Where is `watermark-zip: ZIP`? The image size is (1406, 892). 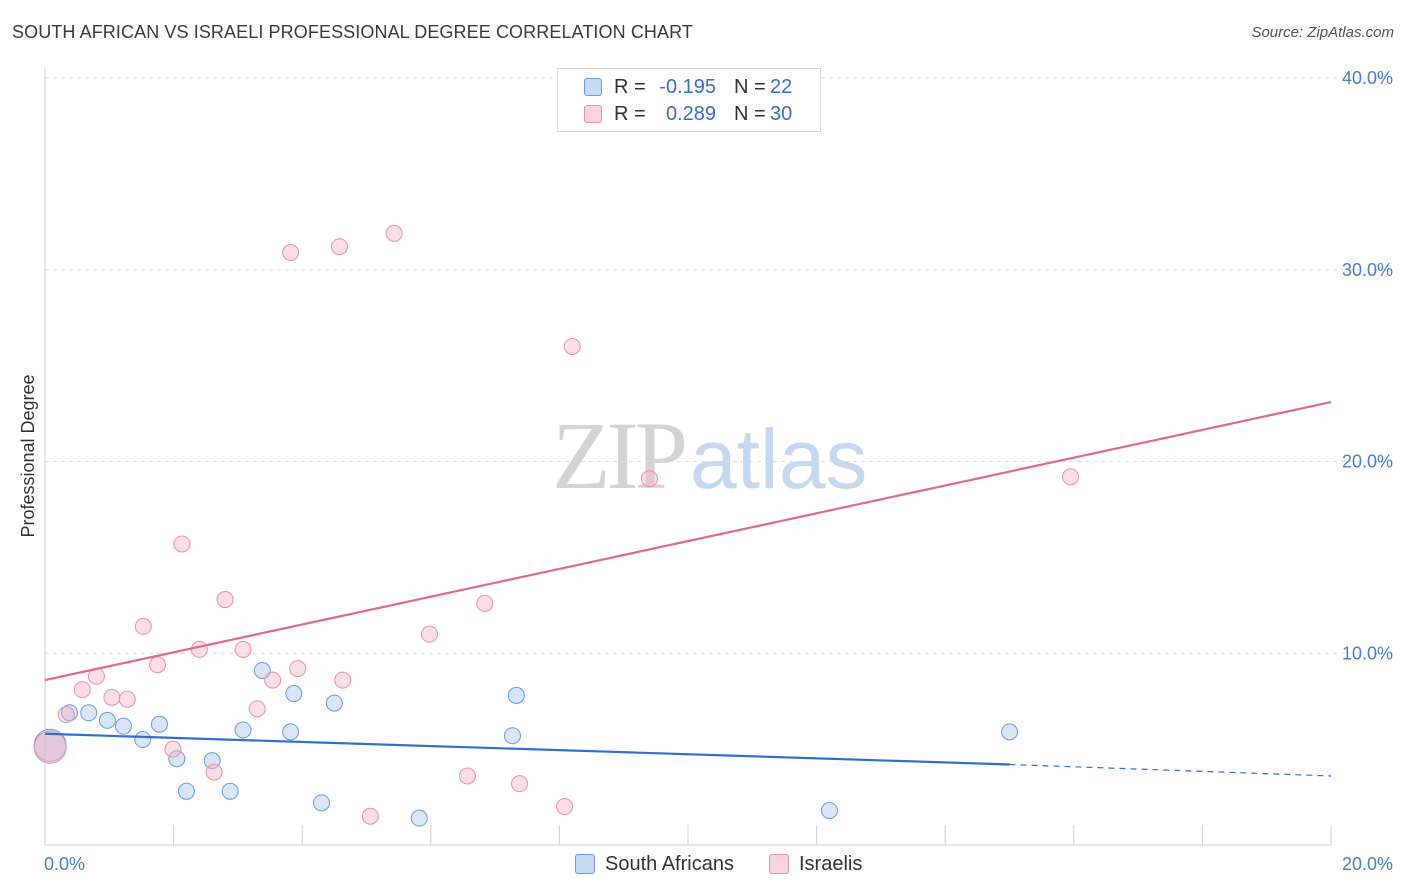
watermark-zip: ZIP is located at coordinates (620, 455).